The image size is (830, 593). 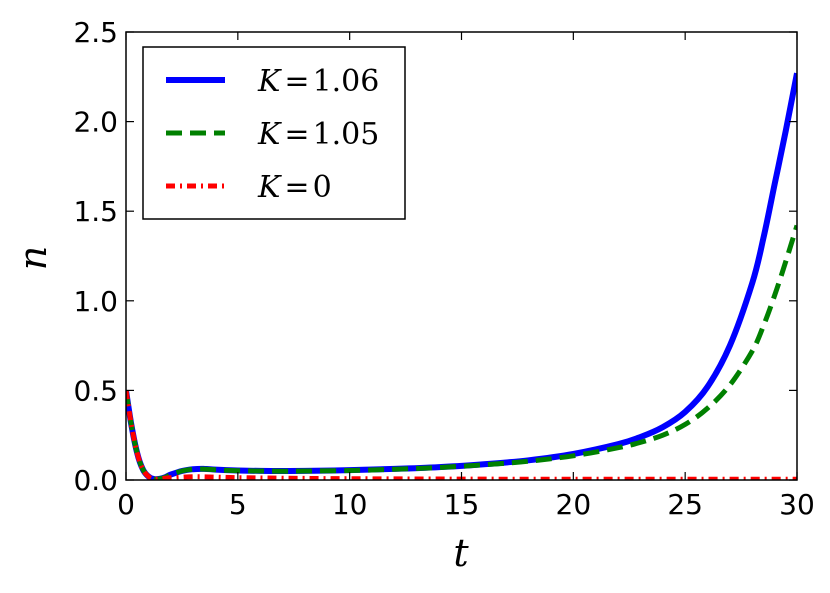 What do you see at coordinates (238, 504) in the screenshot?
I see `x-tick-label: 5` at bounding box center [238, 504].